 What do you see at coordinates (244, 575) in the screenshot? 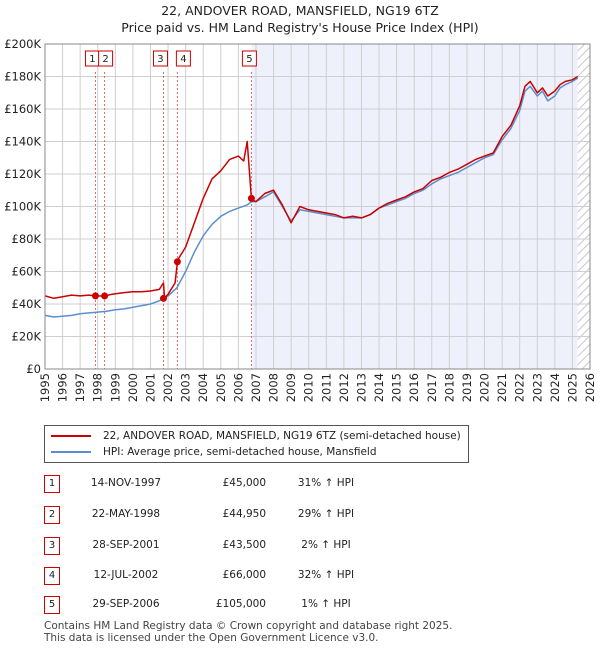
I see `transaction-price: £66,000` at bounding box center [244, 575].